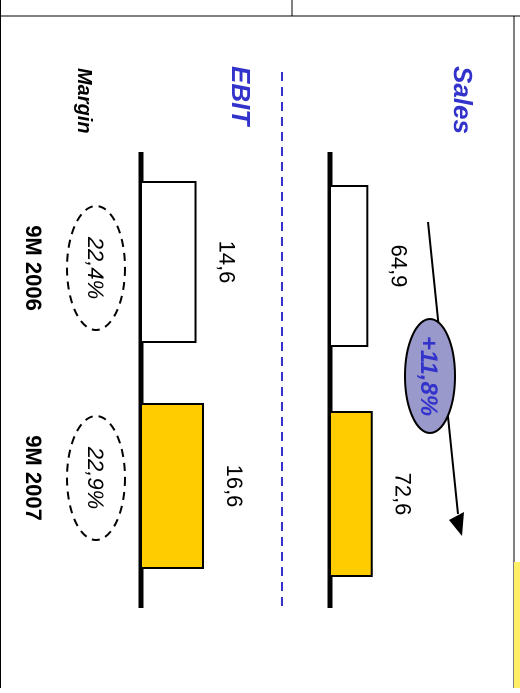 Image resolution: width=520 pixels, height=693 pixels. I want to click on category-label-2: 9M 2007, so click(33, 478).